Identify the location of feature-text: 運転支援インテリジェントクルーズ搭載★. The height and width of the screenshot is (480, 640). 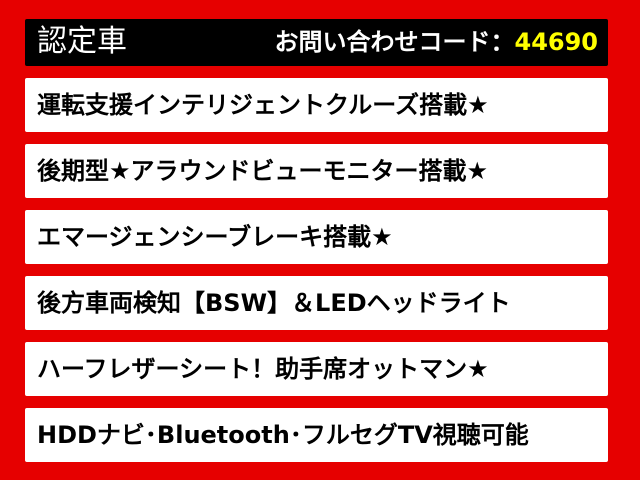
(263, 105).